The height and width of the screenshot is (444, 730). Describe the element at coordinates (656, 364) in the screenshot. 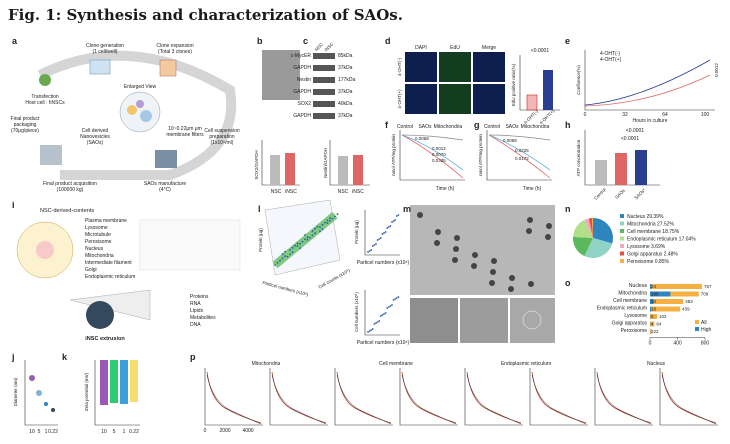

I see `label: Nucleus` at that location.